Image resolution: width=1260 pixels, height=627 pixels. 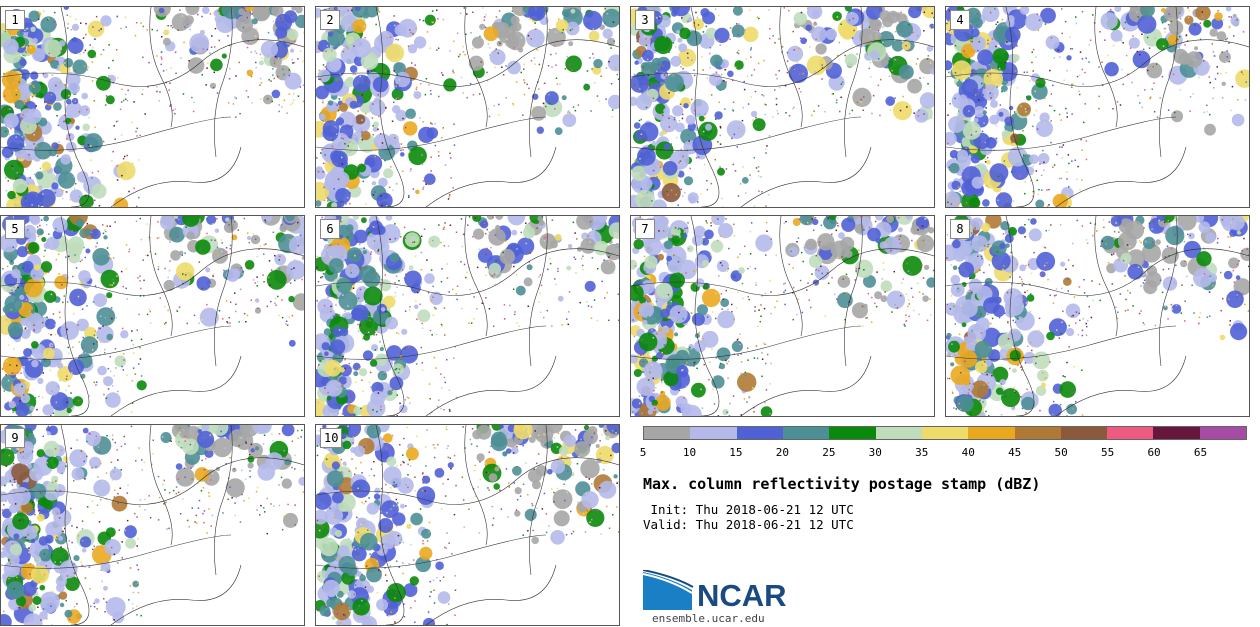 I want to click on member-panel: 3, so click(x=782, y=107).